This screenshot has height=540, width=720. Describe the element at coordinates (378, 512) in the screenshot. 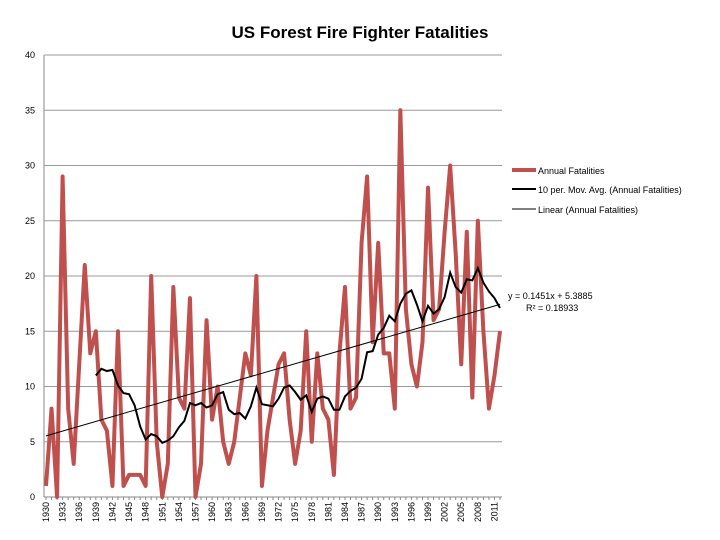

I see `x-tick-label: 1990` at that location.